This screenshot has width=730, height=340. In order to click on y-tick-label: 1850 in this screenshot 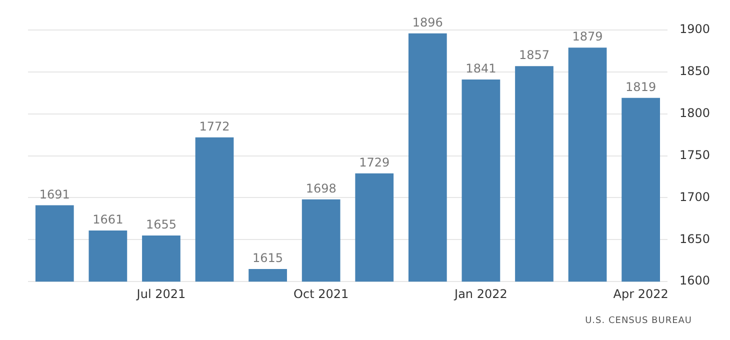, I will do `click(694, 71)`.